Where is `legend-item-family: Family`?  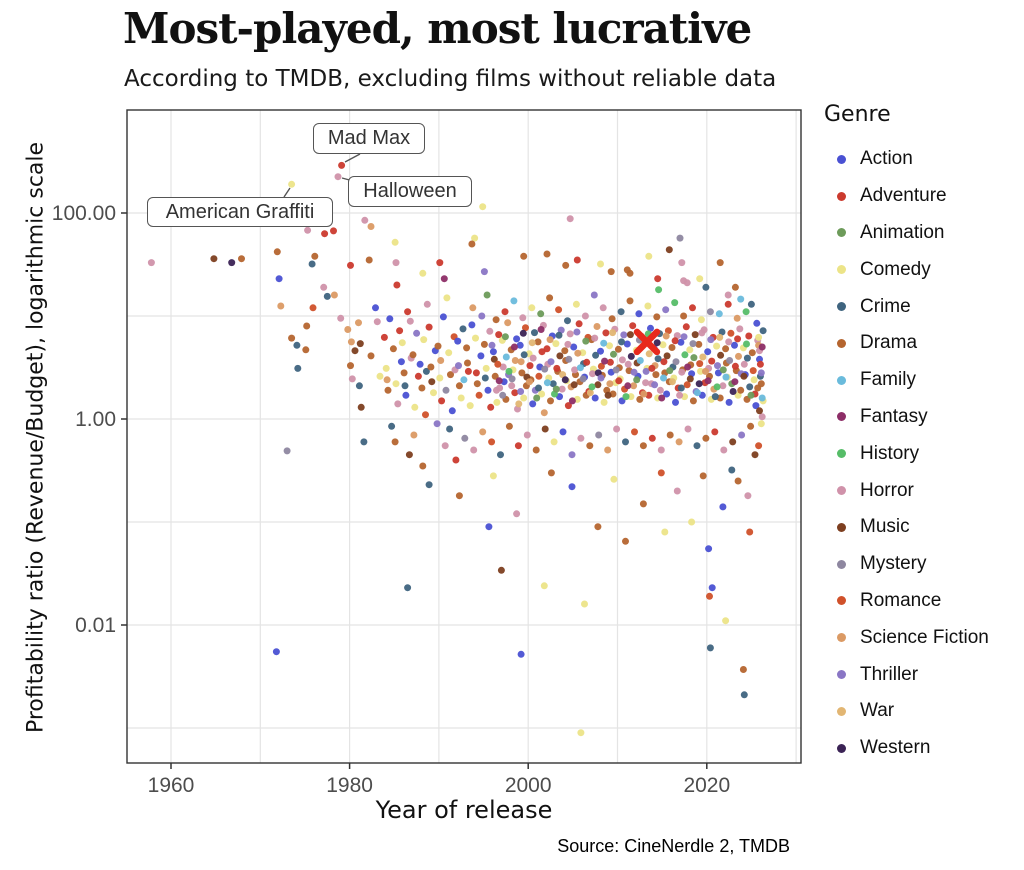 legend-item-family: Family is located at coordinates (922, 380).